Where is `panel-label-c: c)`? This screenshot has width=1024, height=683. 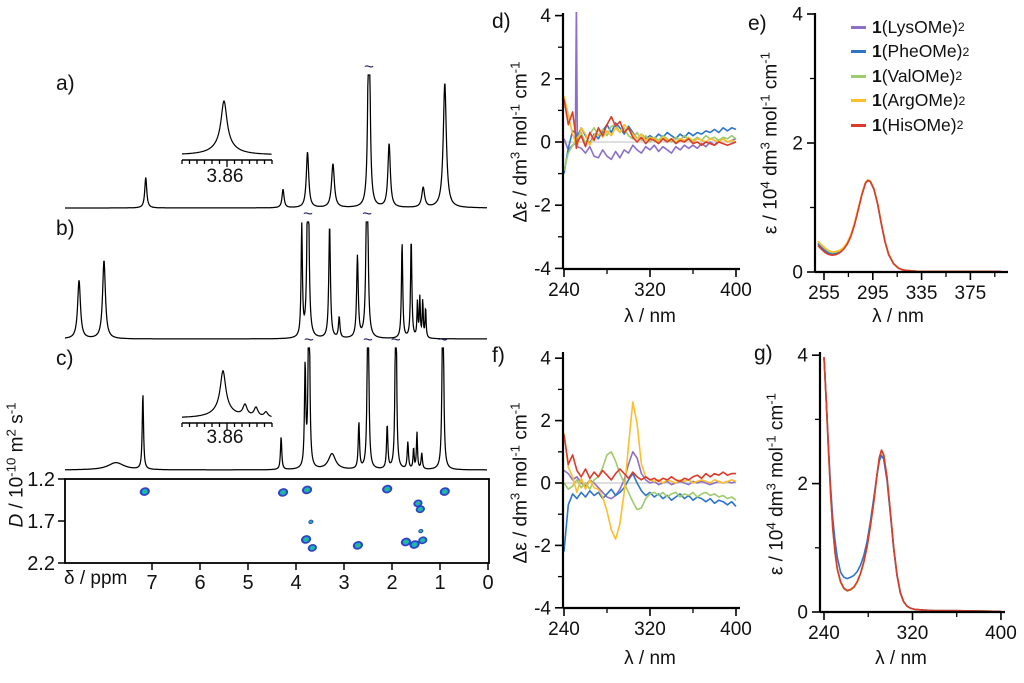 panel-label-c: c) is located at coordinates (65, 358).